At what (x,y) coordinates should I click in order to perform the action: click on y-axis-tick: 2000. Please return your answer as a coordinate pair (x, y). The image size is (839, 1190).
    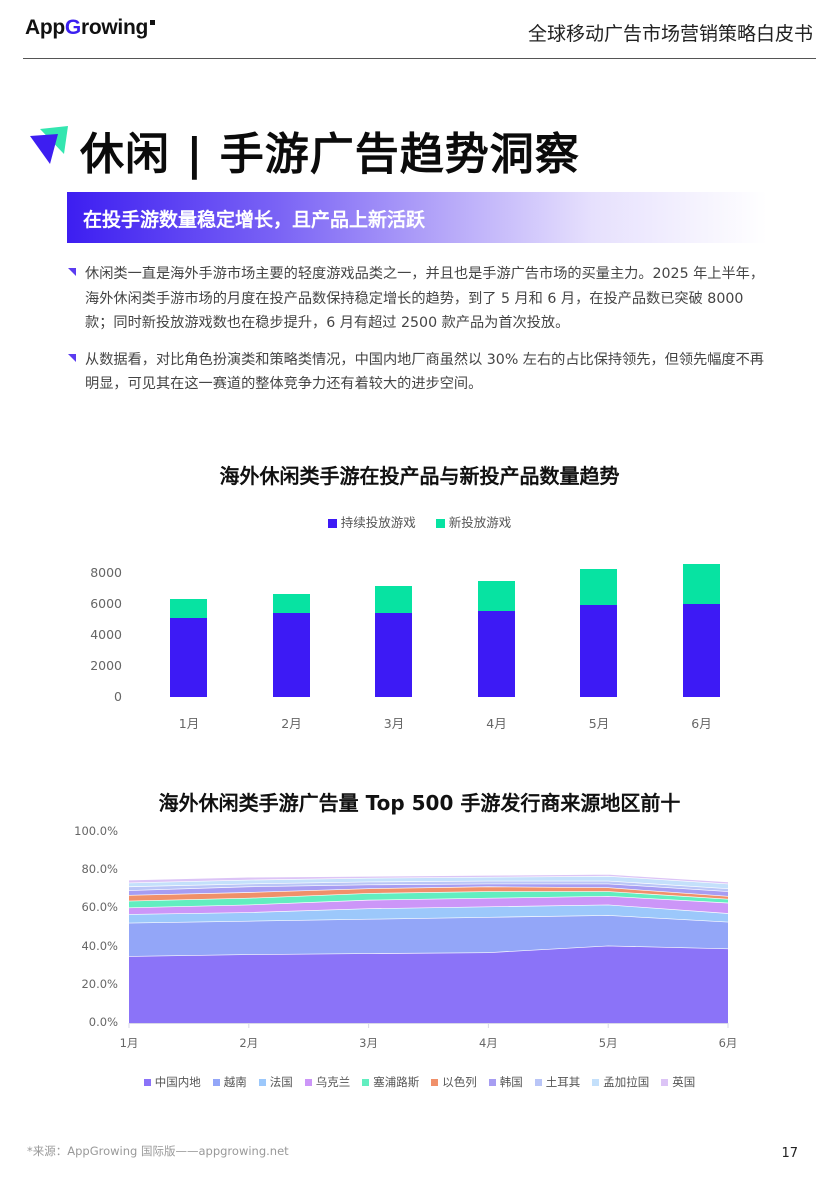
    Looking at the image, I should click on (106, 665).